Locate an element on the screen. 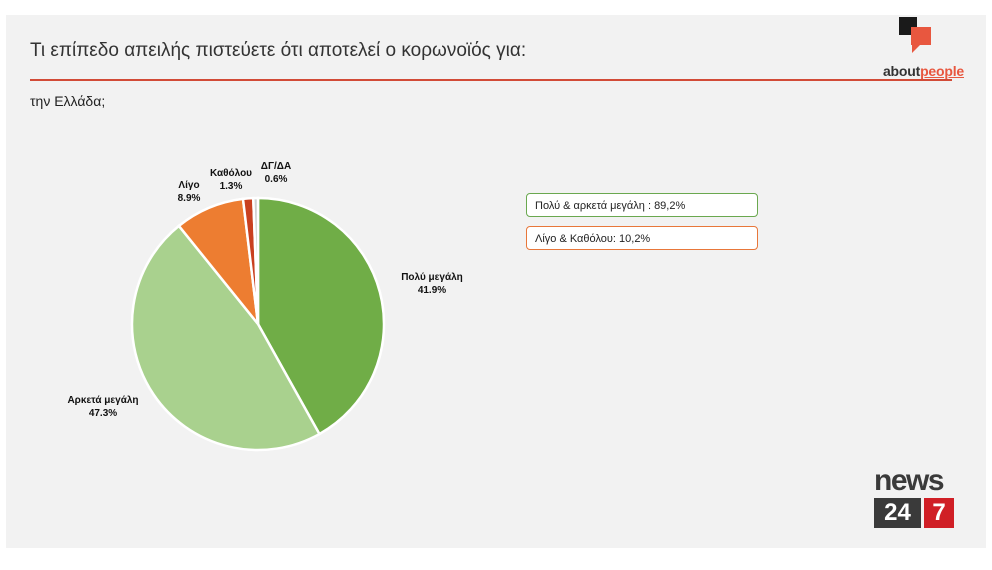 Image resolution: width=992 pixels, height=570 pixels. news-wordmark: news is located at coordinates (909, 480).